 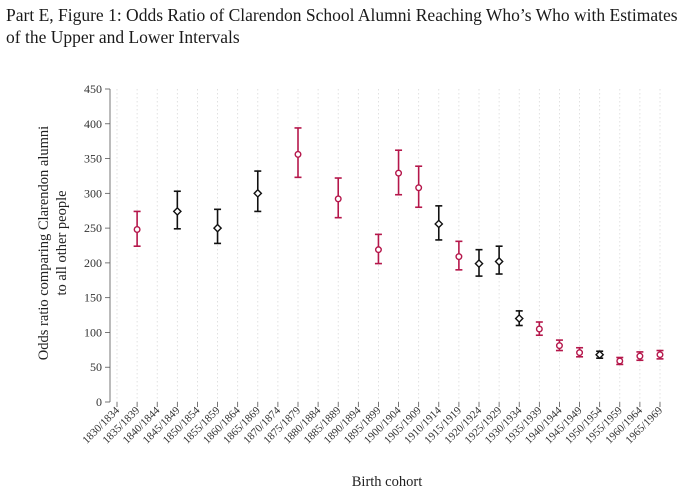 What do you see at coordinates (93, 193) in the screenshot?
I see `y-tick-label: 300` at bounding box center [93, 193].